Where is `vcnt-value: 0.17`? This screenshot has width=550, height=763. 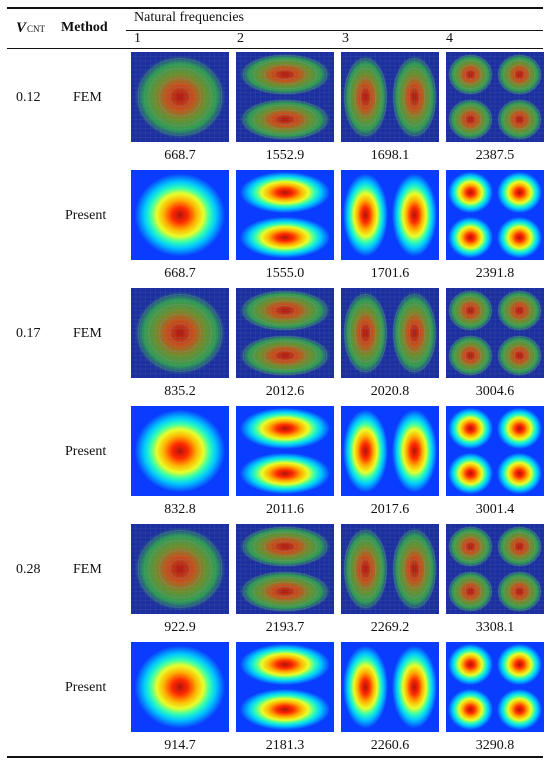 vcnt-value: 0.17 is located at coordinates (28, 333).